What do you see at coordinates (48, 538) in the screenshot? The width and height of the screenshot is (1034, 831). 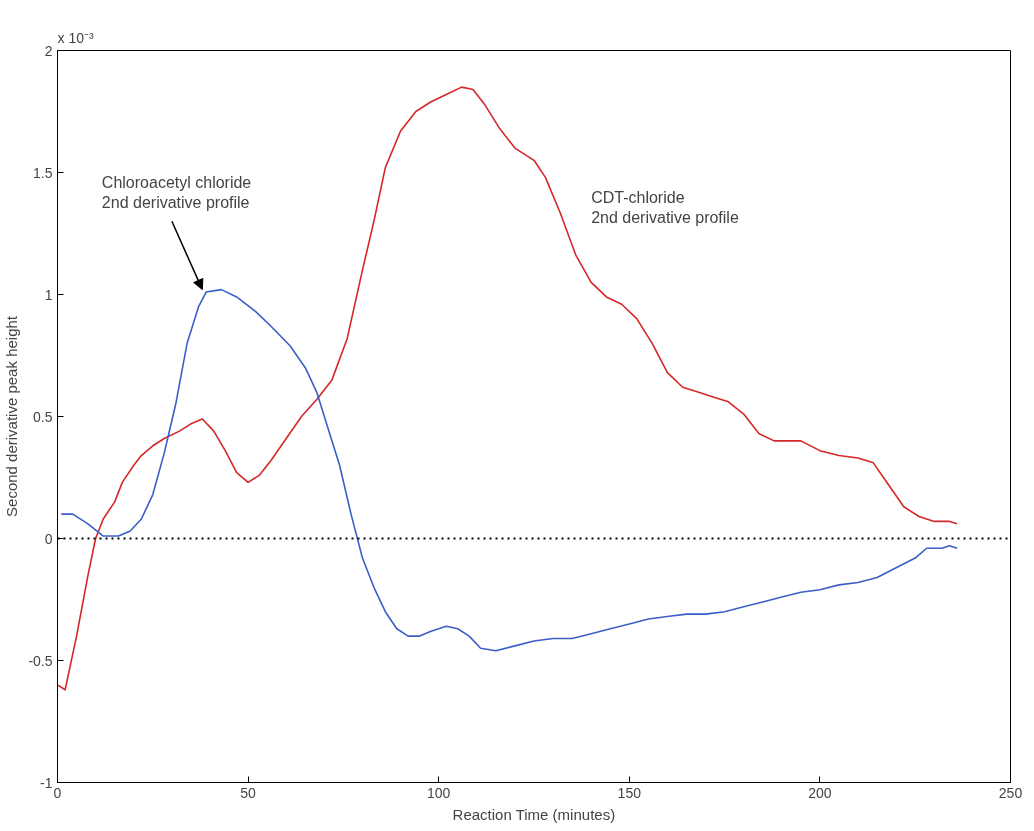 I see `y-tick-label: 0` at bounding box center [48, 538].